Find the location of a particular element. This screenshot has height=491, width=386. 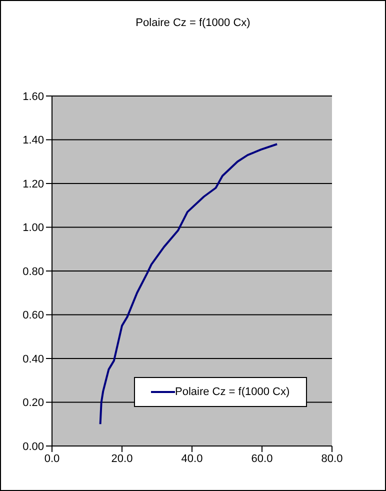

legend-label: Polaire Cz = f(1000 Cx) is located at coordinates (232, 392).